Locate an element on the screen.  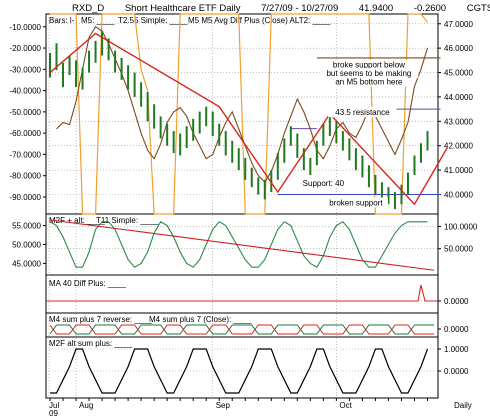
left-tick-label: -10.0000 is located at coordinates (25, 27).